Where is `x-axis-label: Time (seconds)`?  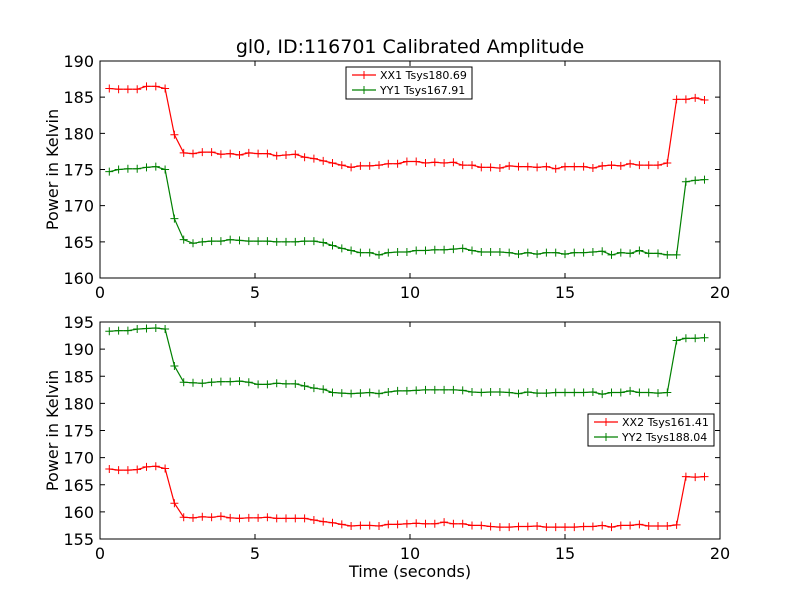
x-axis-label: Time (seconds) is located at coordinates (409, 571).